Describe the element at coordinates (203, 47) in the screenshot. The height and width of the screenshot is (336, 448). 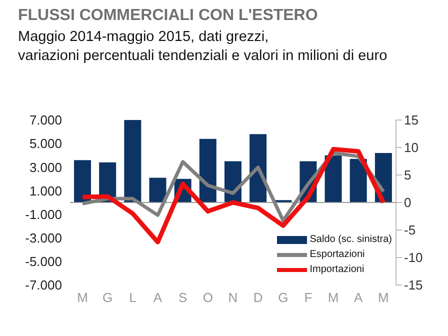
I see `chart-subtitle: Maggio 2014-maggio 2015, dati grezzi, variazioni percentuali tendenziali e valori in milioni di euro` at that location.